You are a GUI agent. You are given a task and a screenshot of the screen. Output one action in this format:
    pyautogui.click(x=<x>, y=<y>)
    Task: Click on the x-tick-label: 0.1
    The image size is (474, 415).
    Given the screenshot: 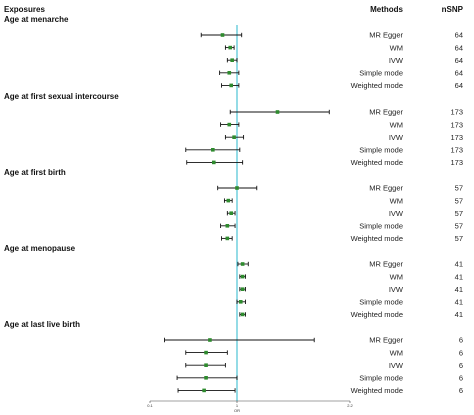 What is the action you would take?
    pyautogui.click(x=150, y=405)
    